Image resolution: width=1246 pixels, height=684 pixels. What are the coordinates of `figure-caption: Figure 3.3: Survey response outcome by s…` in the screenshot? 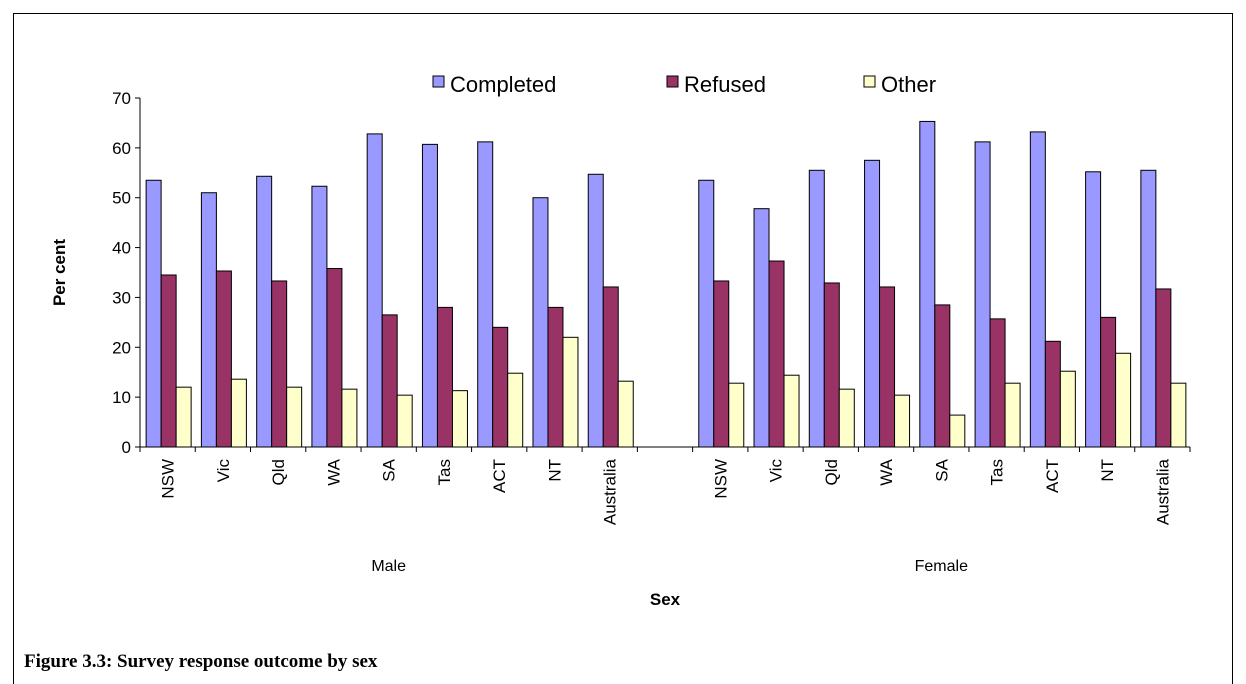 It's located at (201, 661).